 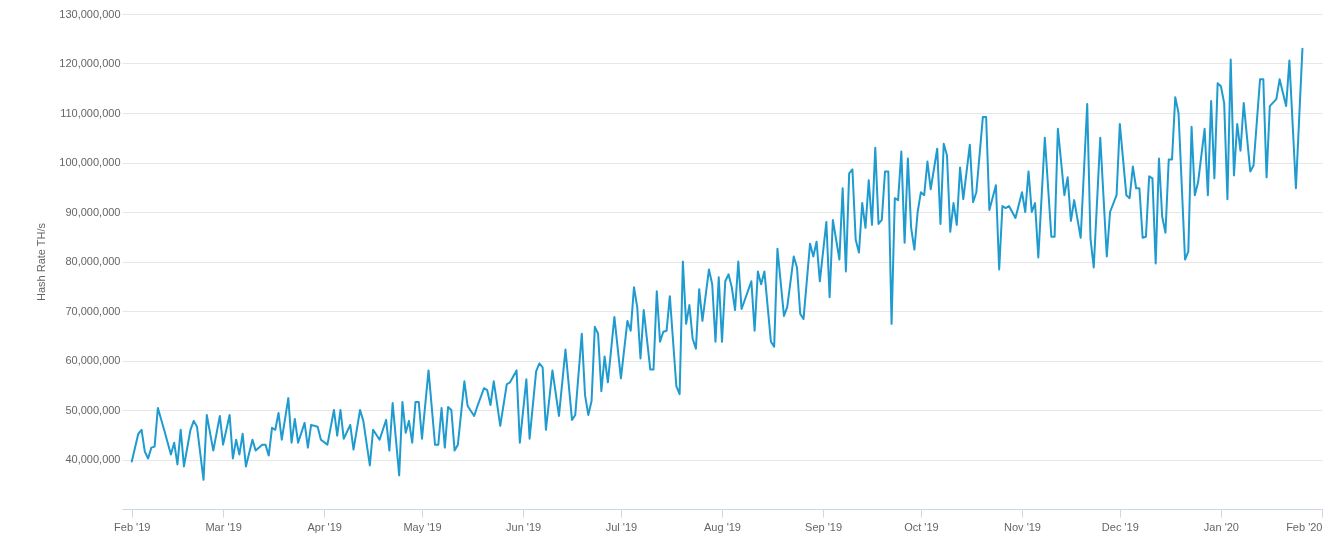 I want to click on x-tick-label: Jun '19, so click(x=524, y=526).